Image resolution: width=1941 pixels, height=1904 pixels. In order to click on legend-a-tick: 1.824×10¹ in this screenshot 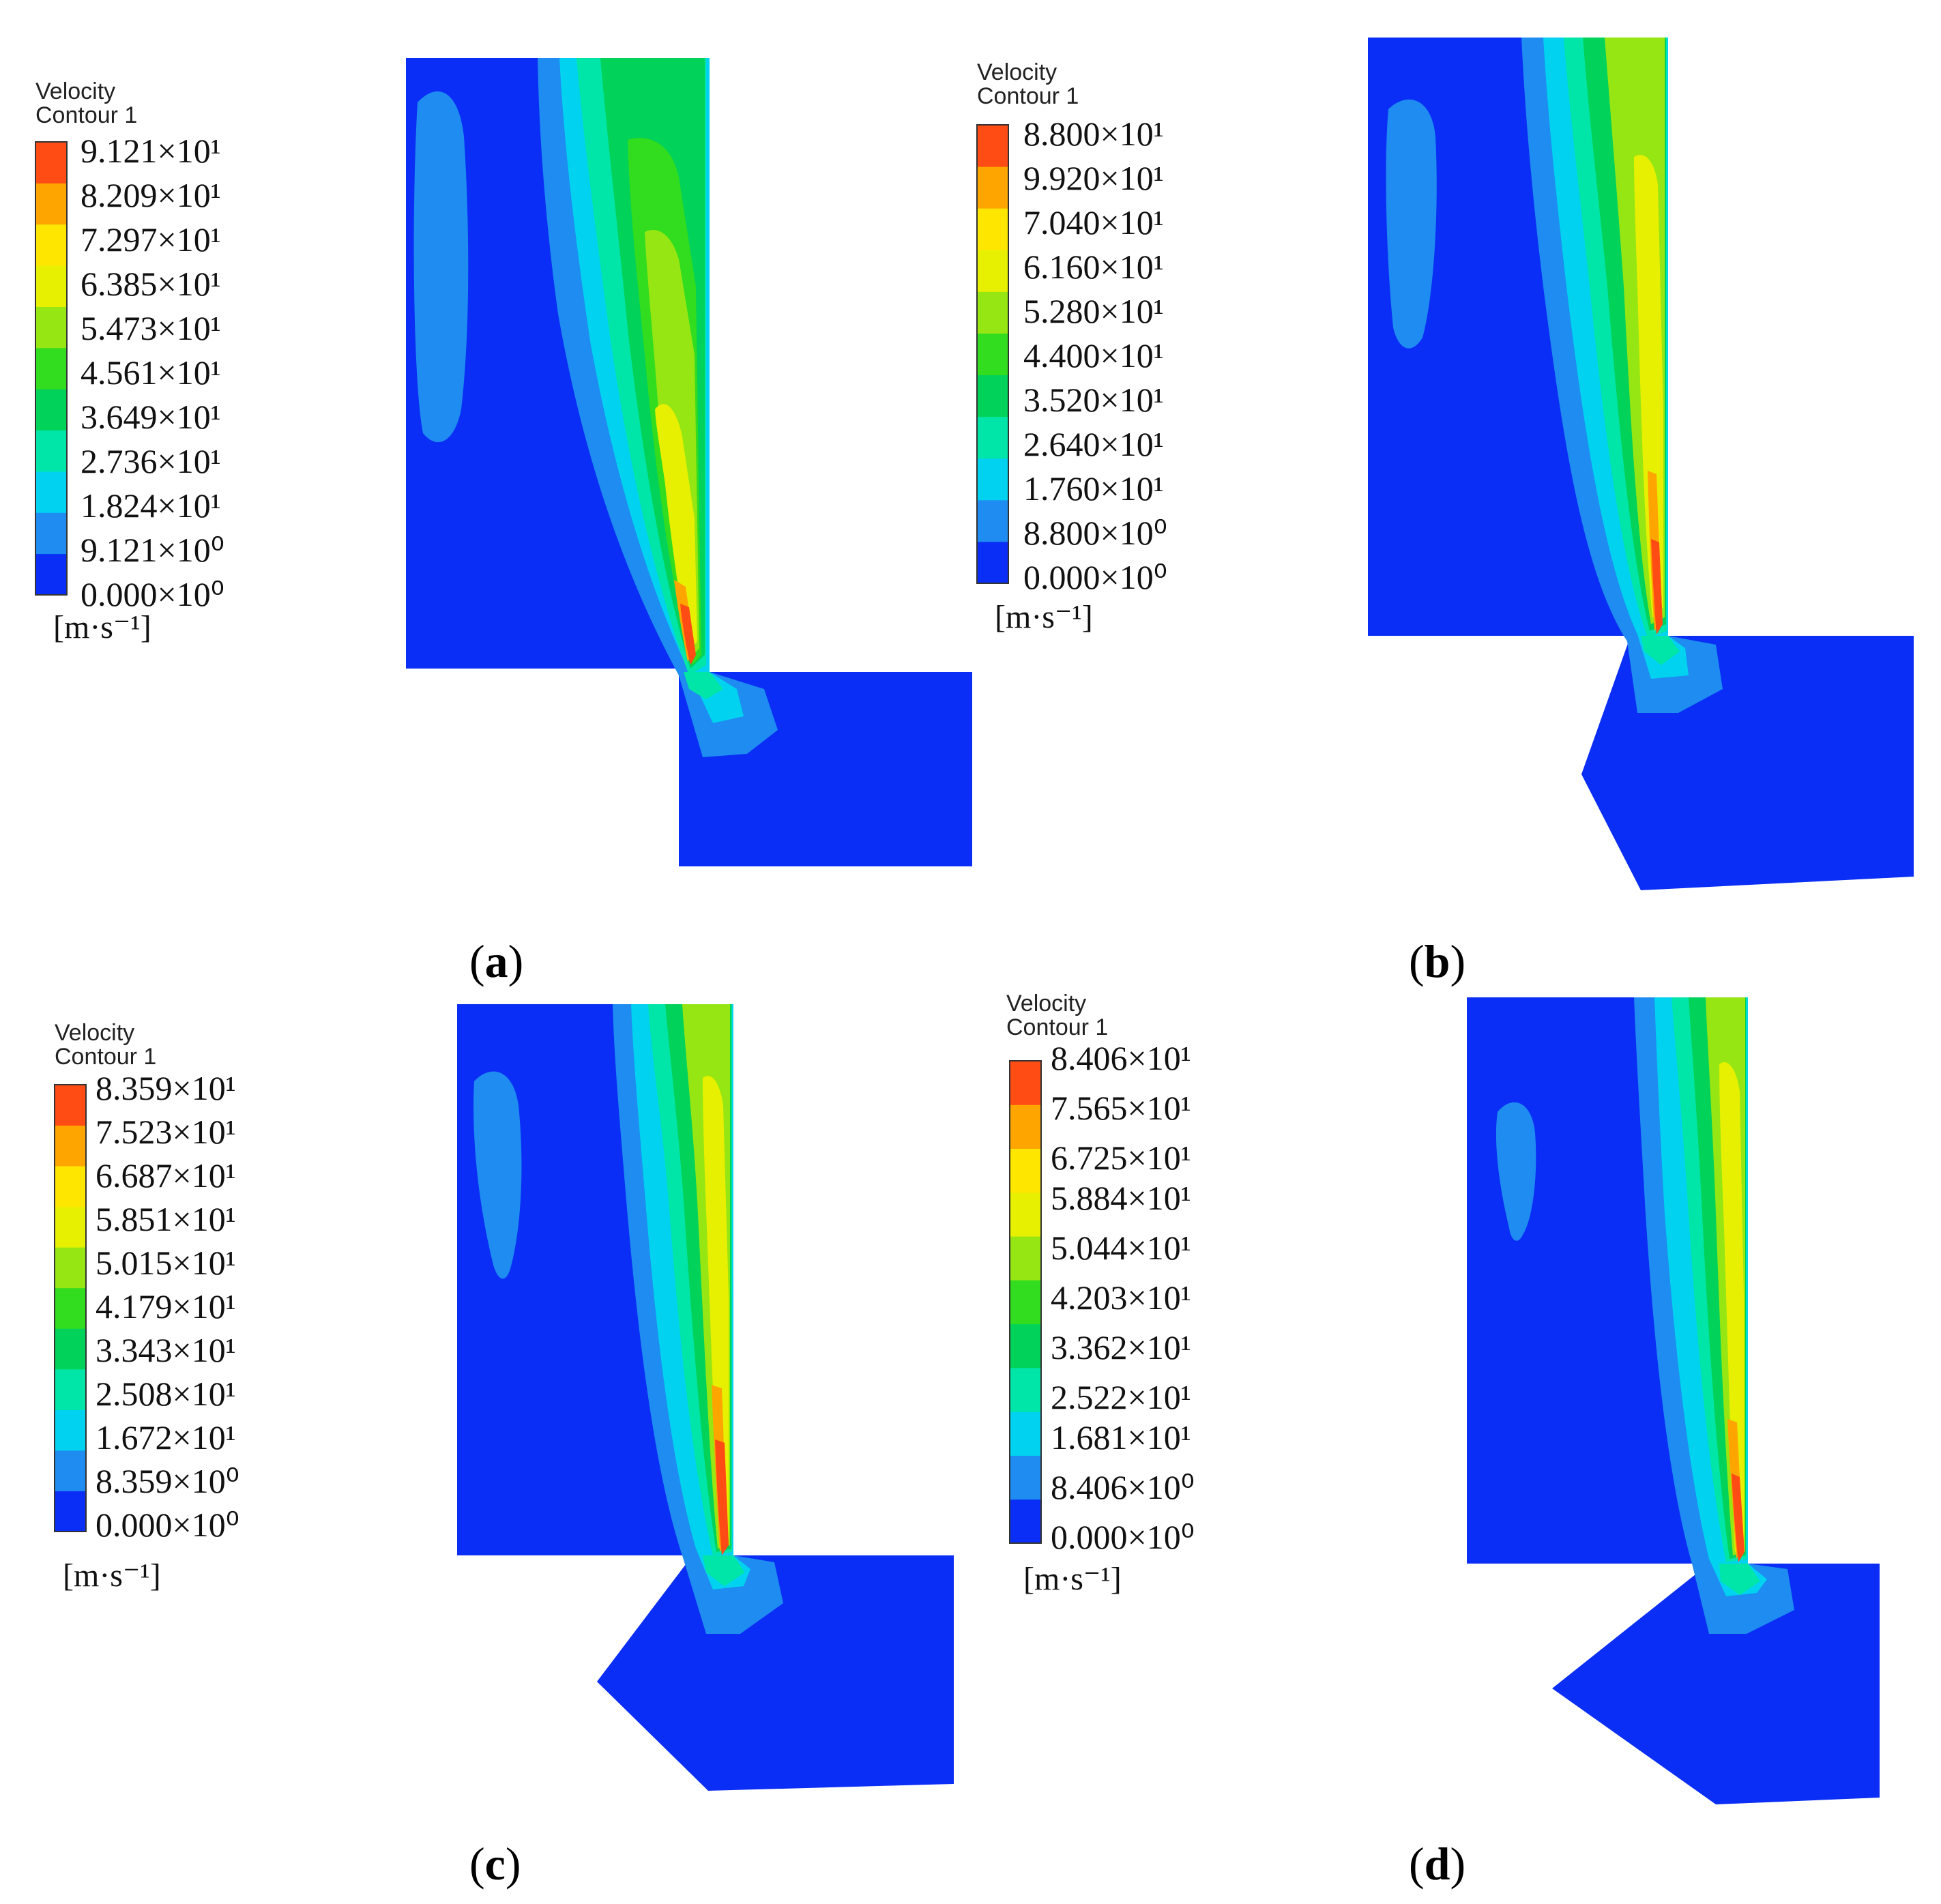, I will do `click(151, 505)`.